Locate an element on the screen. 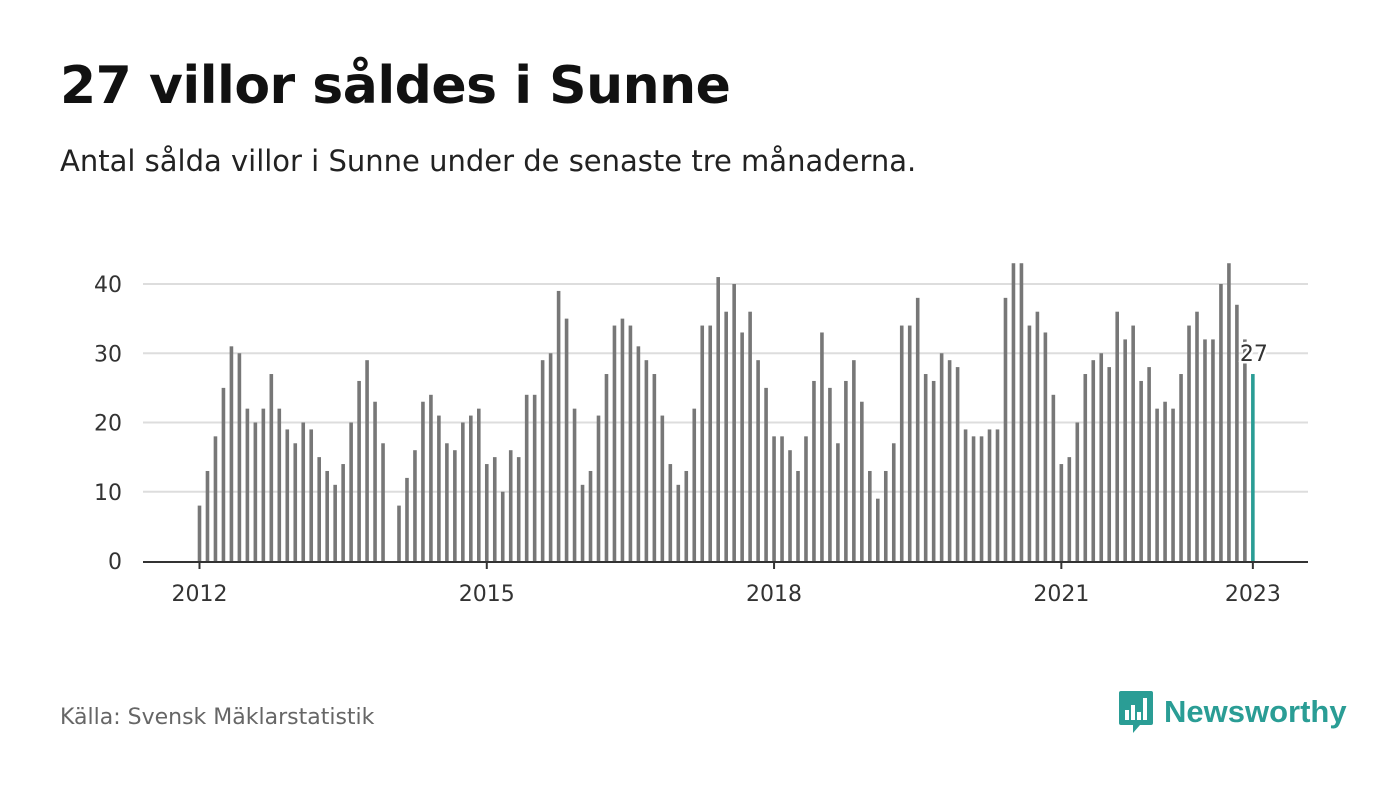 This screenshot has height=794, width=1400. y-axis-ticks: 0 10 20 30 40 is located at coordinates (108, 424).